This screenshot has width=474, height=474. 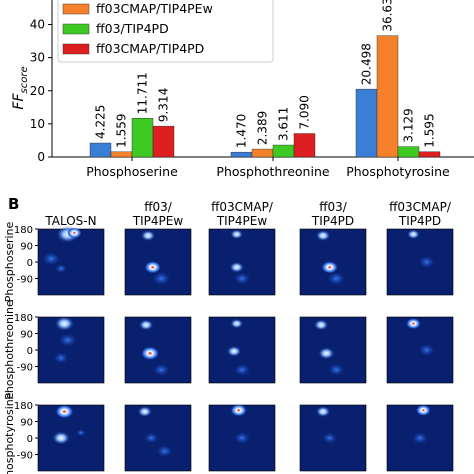 What do you see at coordinates (409, 125) in the screenshot?
I see `bar-value-label: 3.129` at bounding box center [409, 125].